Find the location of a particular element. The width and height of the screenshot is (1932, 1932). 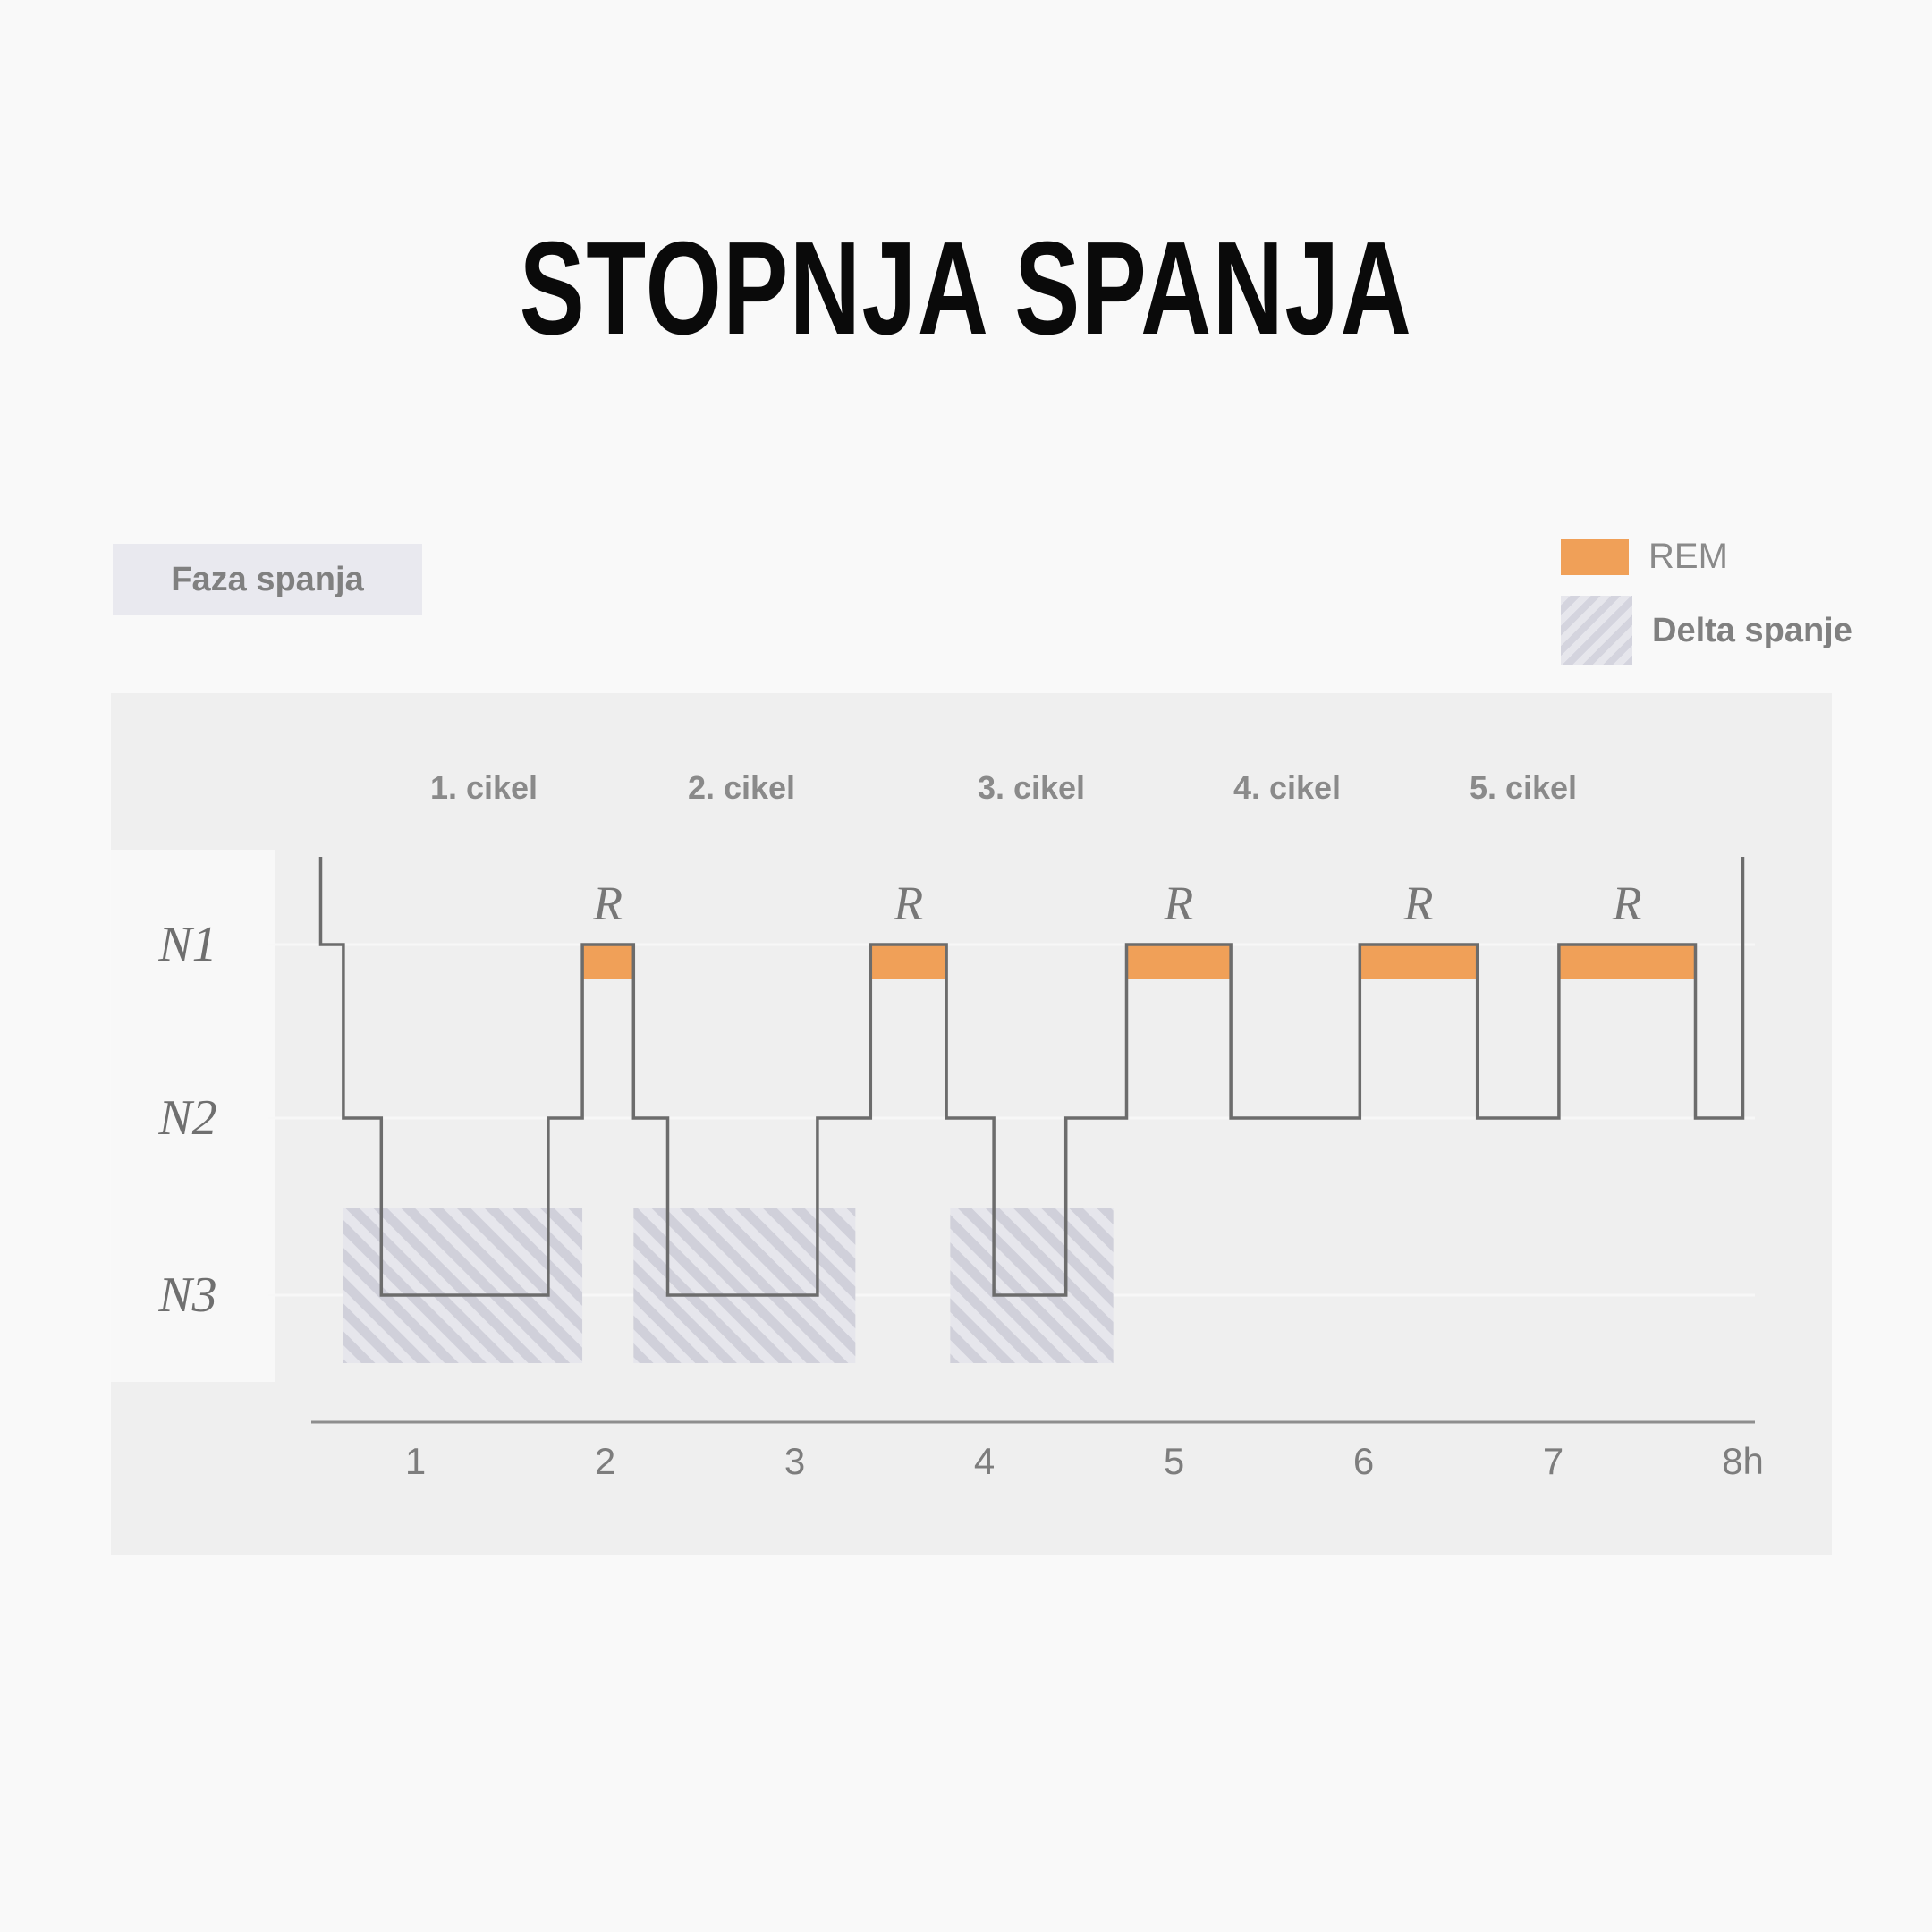

x-tick-label-2: 2 is located at coordinates (605, 1461).